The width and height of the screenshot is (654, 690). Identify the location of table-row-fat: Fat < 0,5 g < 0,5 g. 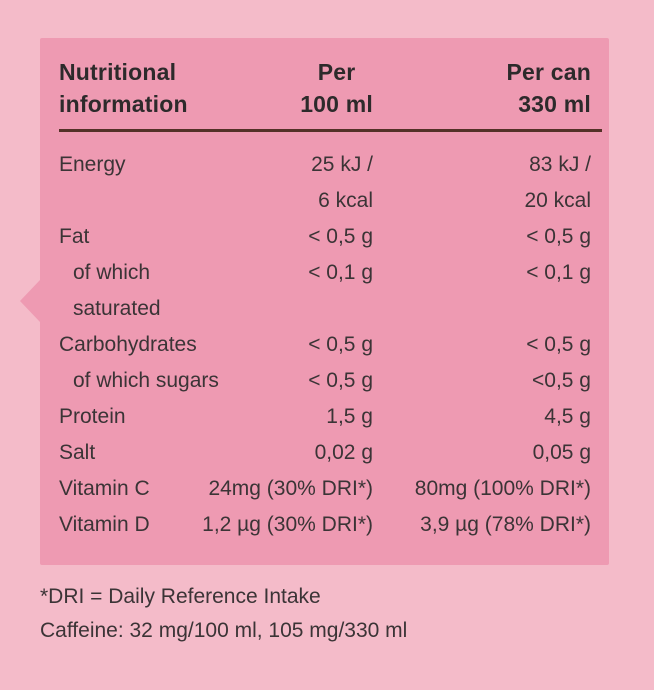
(325, 237).